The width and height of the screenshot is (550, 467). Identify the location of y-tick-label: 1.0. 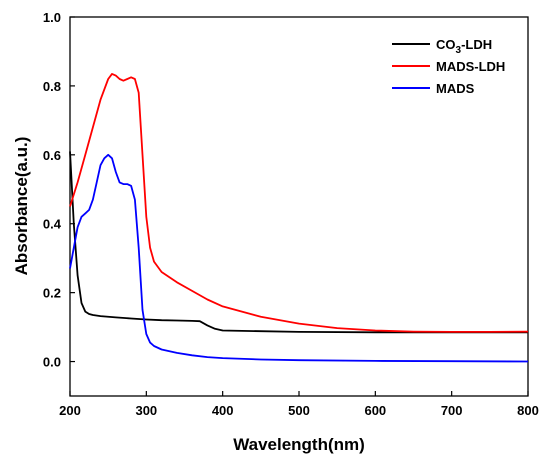
(52, 17).